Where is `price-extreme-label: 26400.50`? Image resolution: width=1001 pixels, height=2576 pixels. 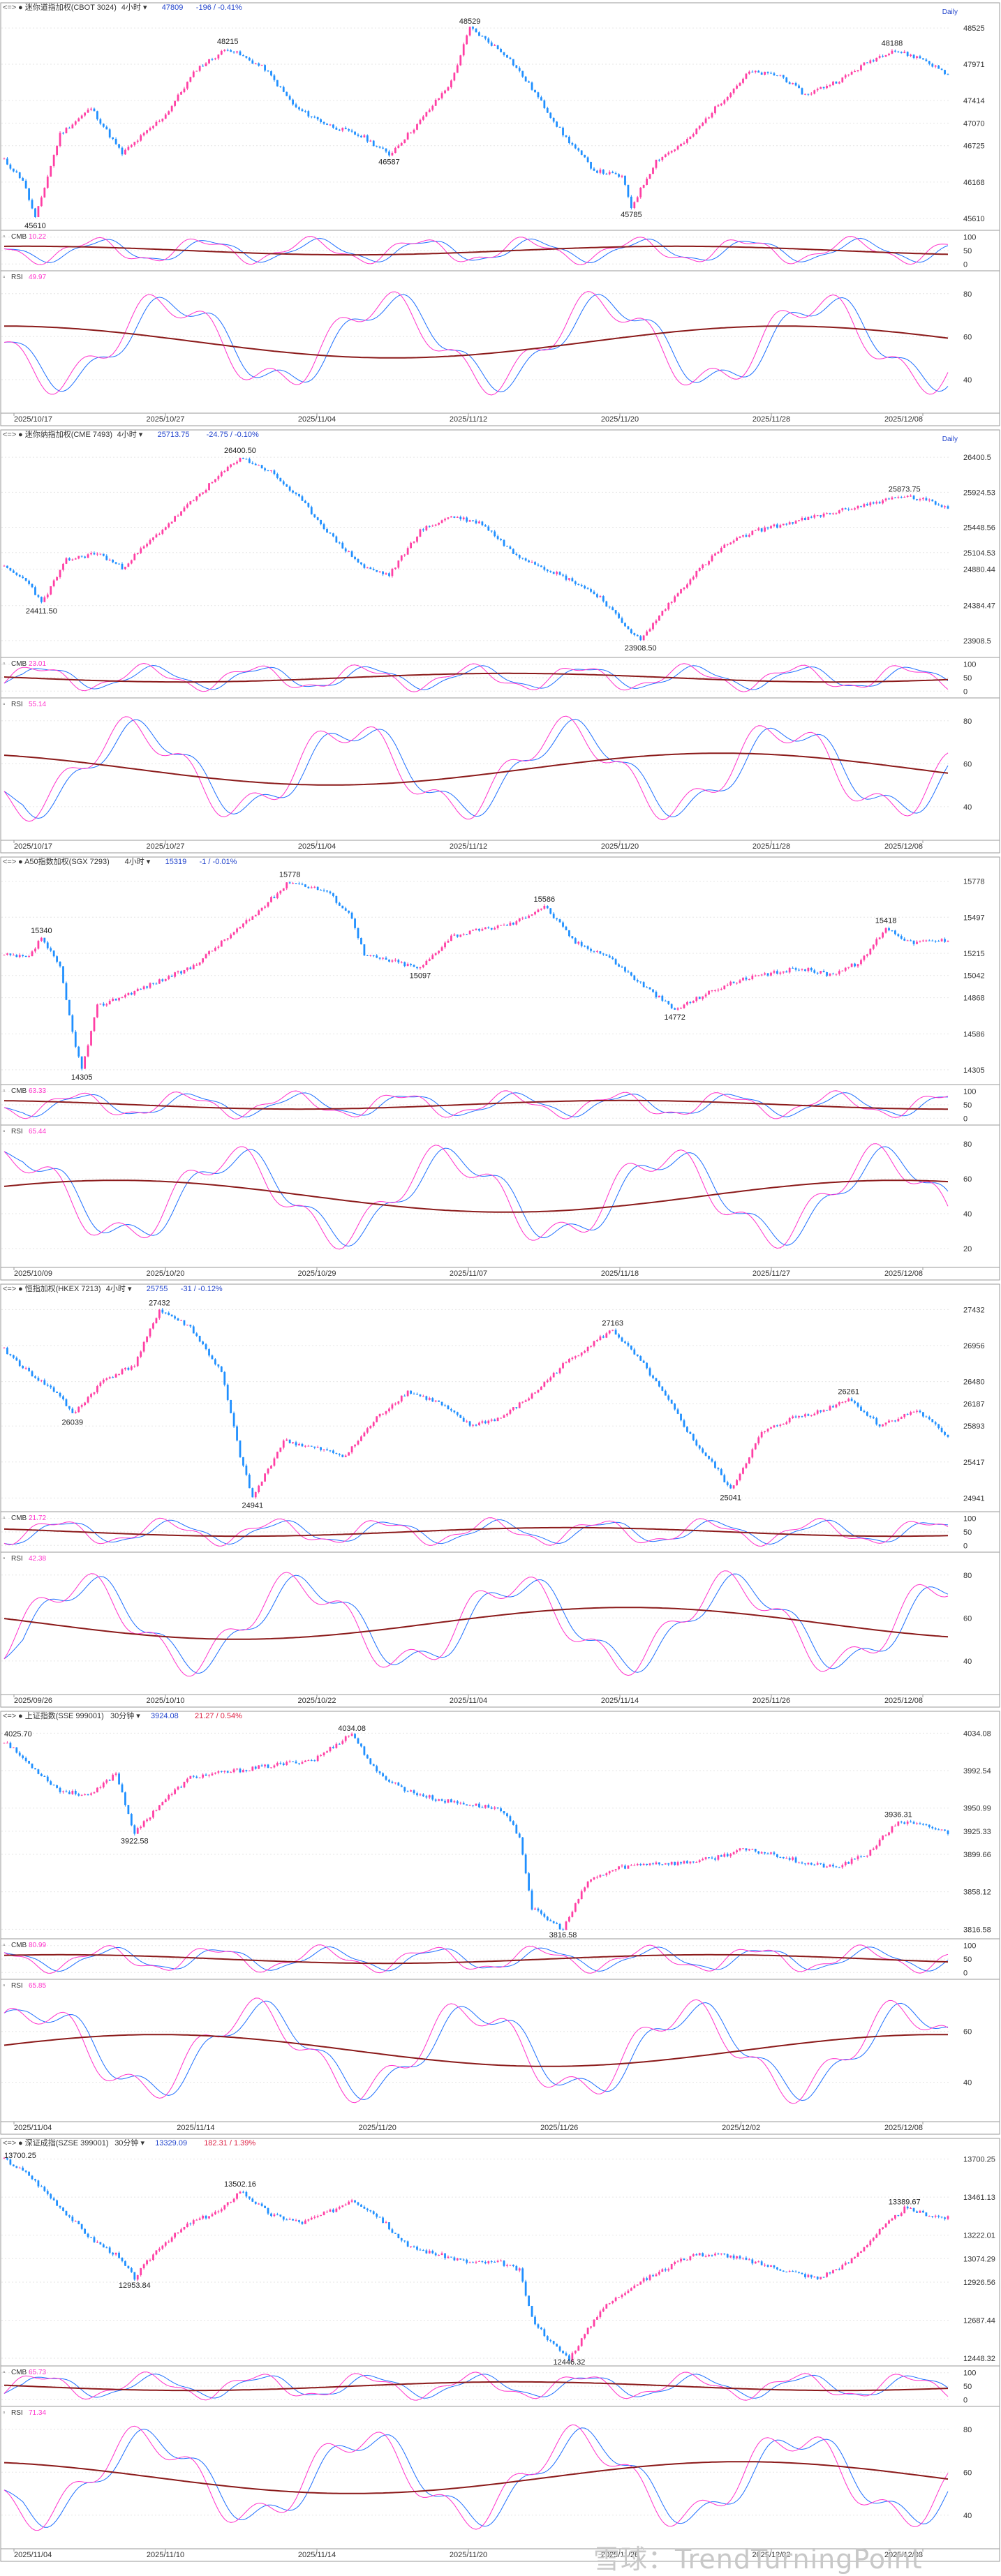 price-extreme-label: 26400.50 is located at coordinates (240, 451).